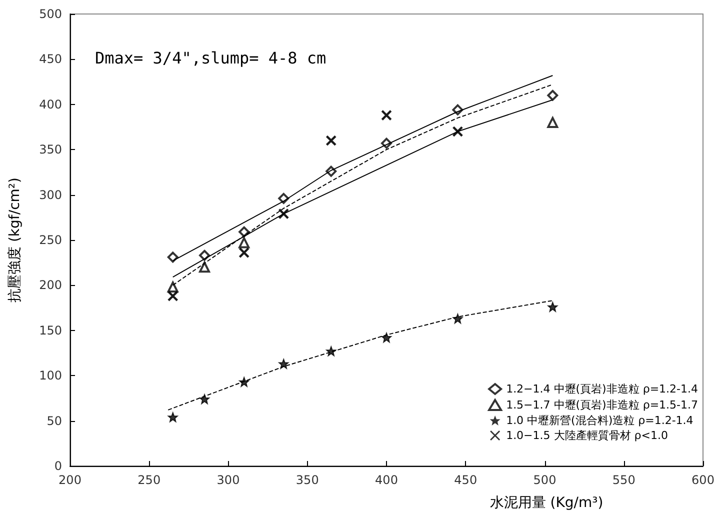 The height and width of the screenshot is (528, 725). I want to click on x-tick-label: 300, so click(228, 480).